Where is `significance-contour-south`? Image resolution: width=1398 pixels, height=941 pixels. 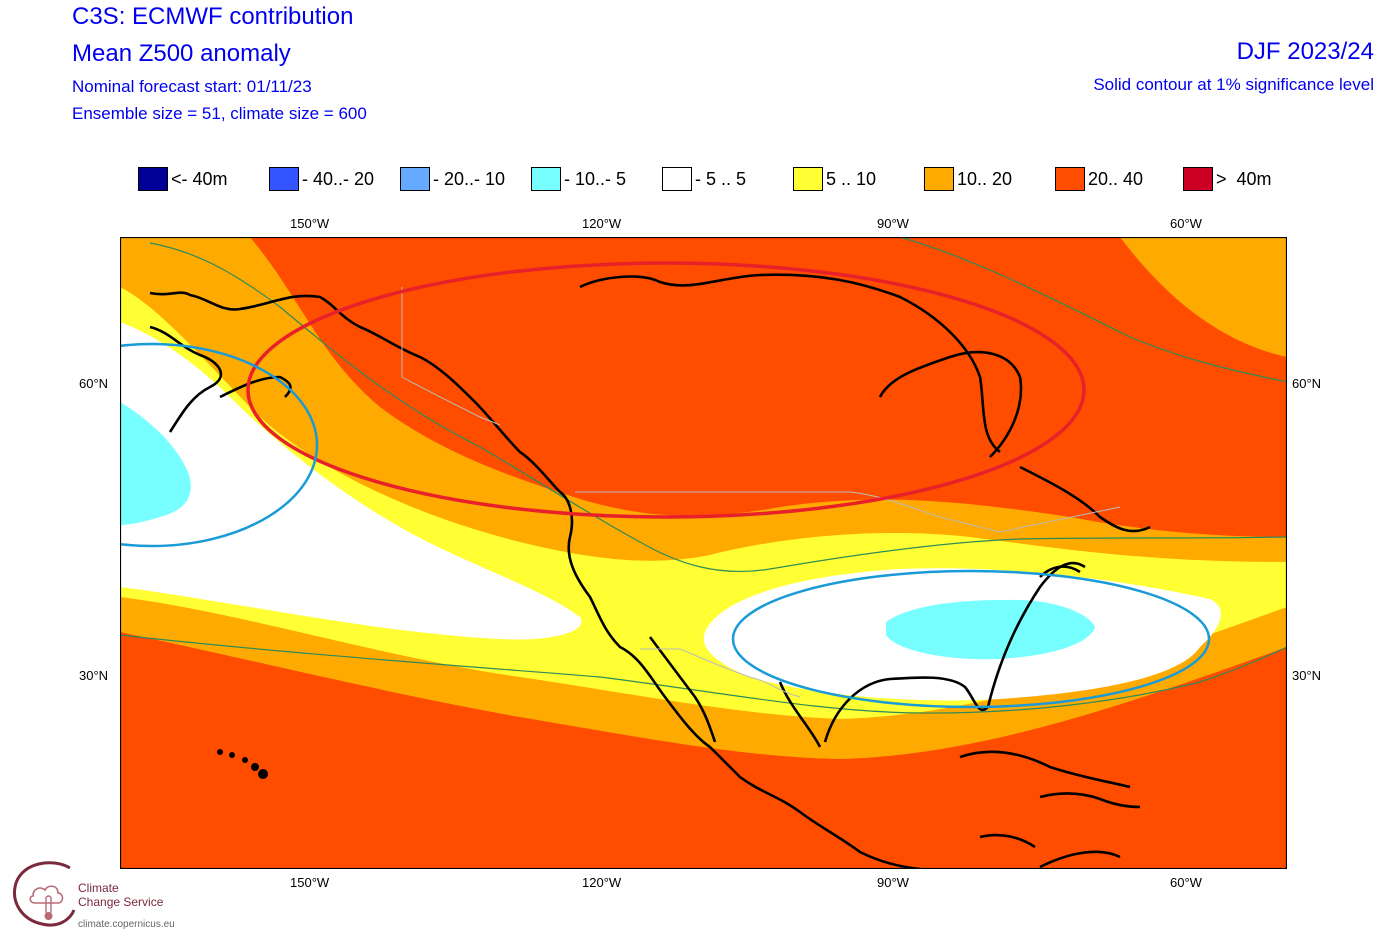 significance-contour-south is located at coordinates (703, 674).